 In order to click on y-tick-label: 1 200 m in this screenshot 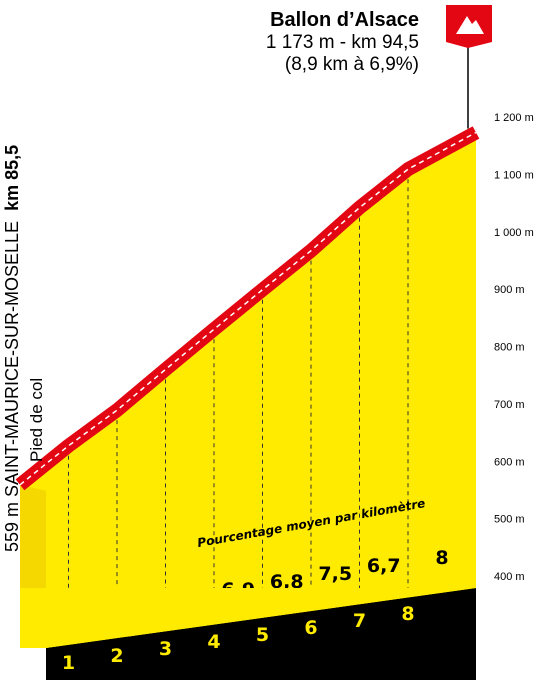, I will do `click(514, 118)`.